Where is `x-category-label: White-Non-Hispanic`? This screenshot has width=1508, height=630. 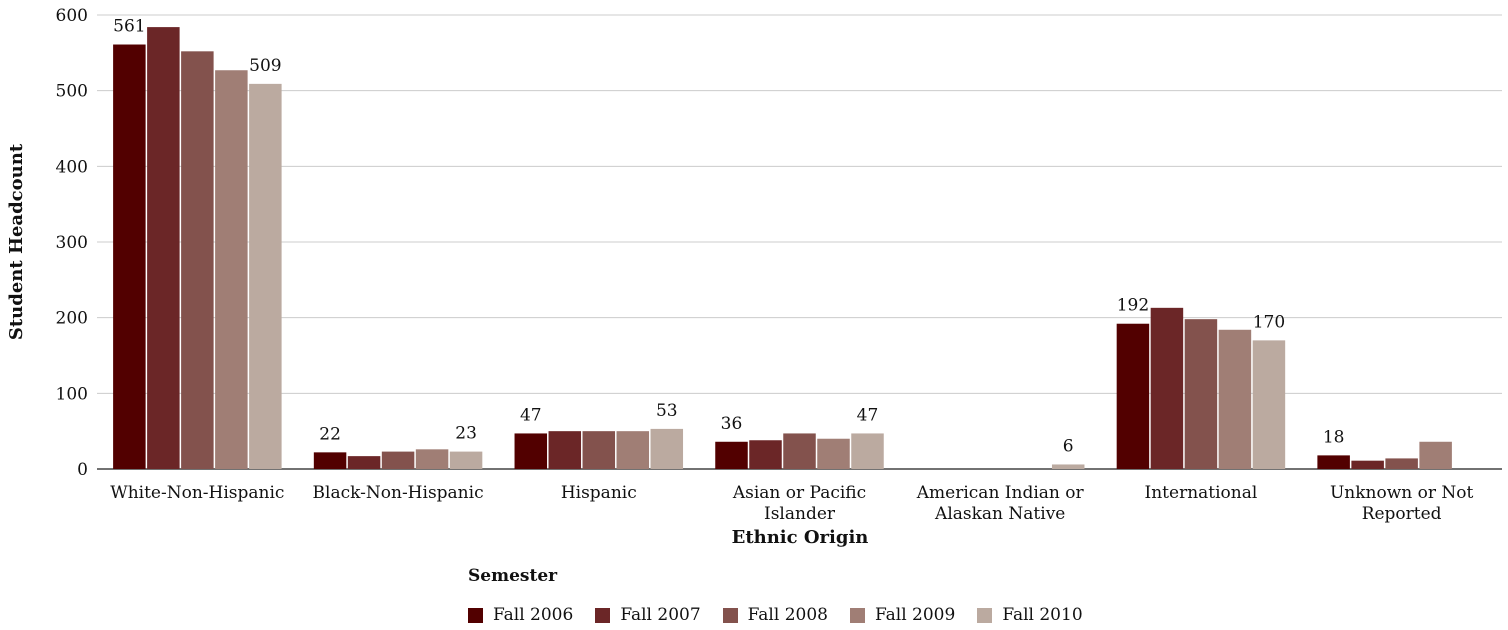 x-category-label: White-Non-Hispanic is located at coordinates (197, 493).